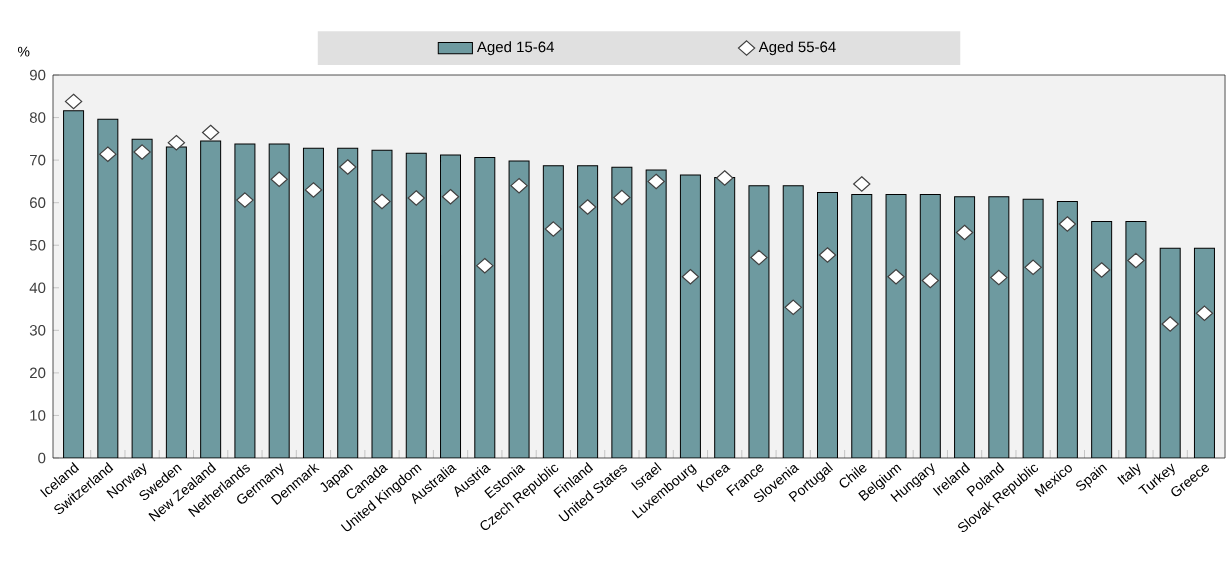 This screenshot has height=579, width=1229. Describe the element at coordinates (797, 48) in the screenshot. I see `legend-label: Aged 55-64` at that location.